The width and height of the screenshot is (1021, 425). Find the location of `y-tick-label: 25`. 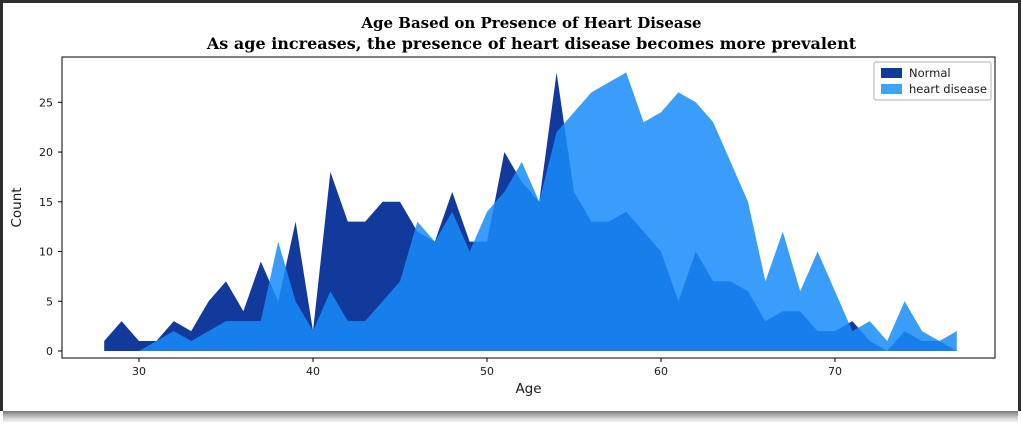

y-tick-label: 25 is located at coordinates (46, 102).